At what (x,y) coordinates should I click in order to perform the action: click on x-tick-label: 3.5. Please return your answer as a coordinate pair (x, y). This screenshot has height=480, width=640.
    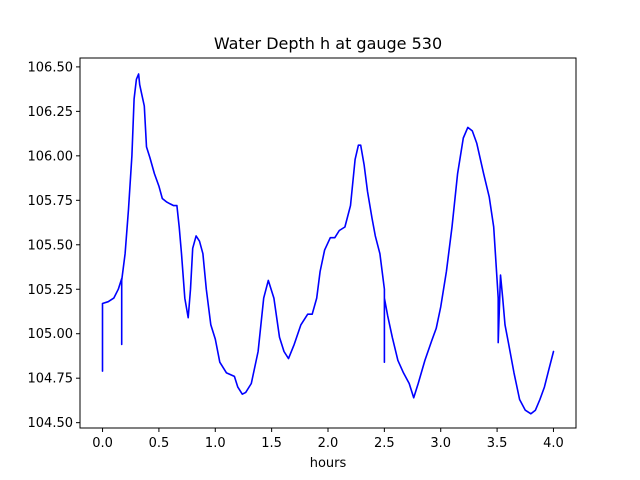
    Looking at the image, I should click on (497, 443).